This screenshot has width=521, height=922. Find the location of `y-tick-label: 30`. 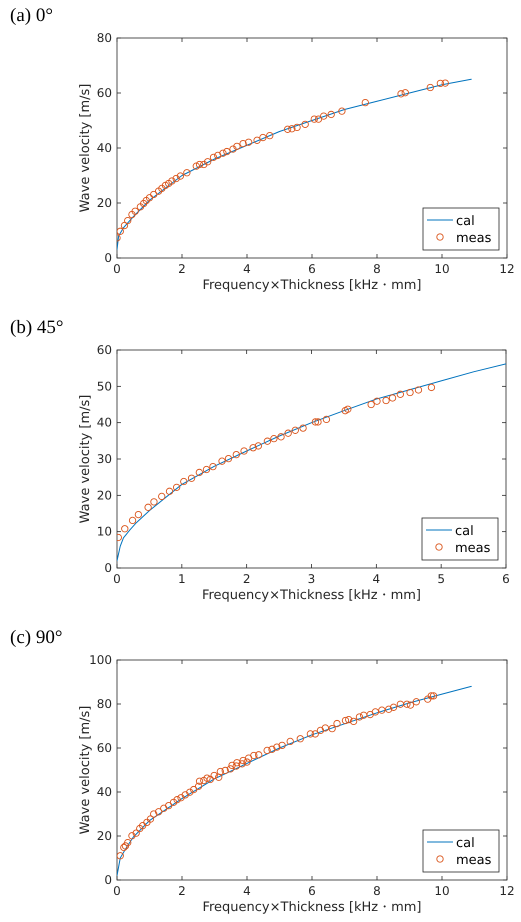

y-tick-label: 30 is located at coordinates (104, 459).